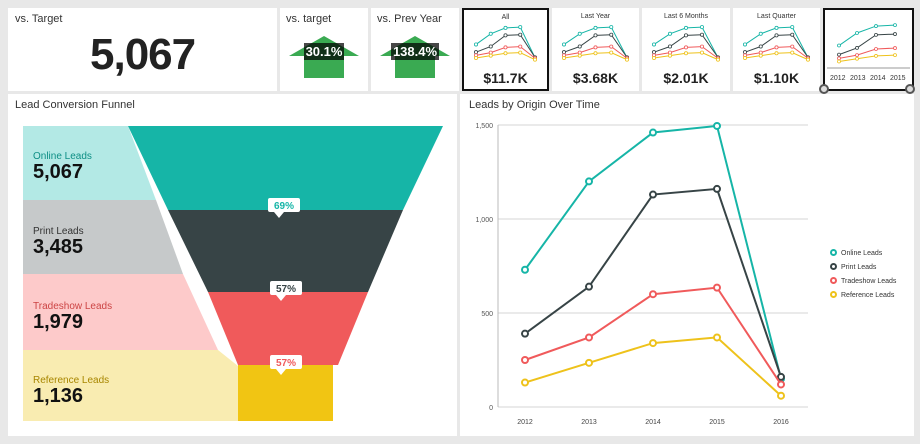 The width and height of the screenshot is (920, 444). I want to click on legend-item: Reference Leads, so click(862, 295).